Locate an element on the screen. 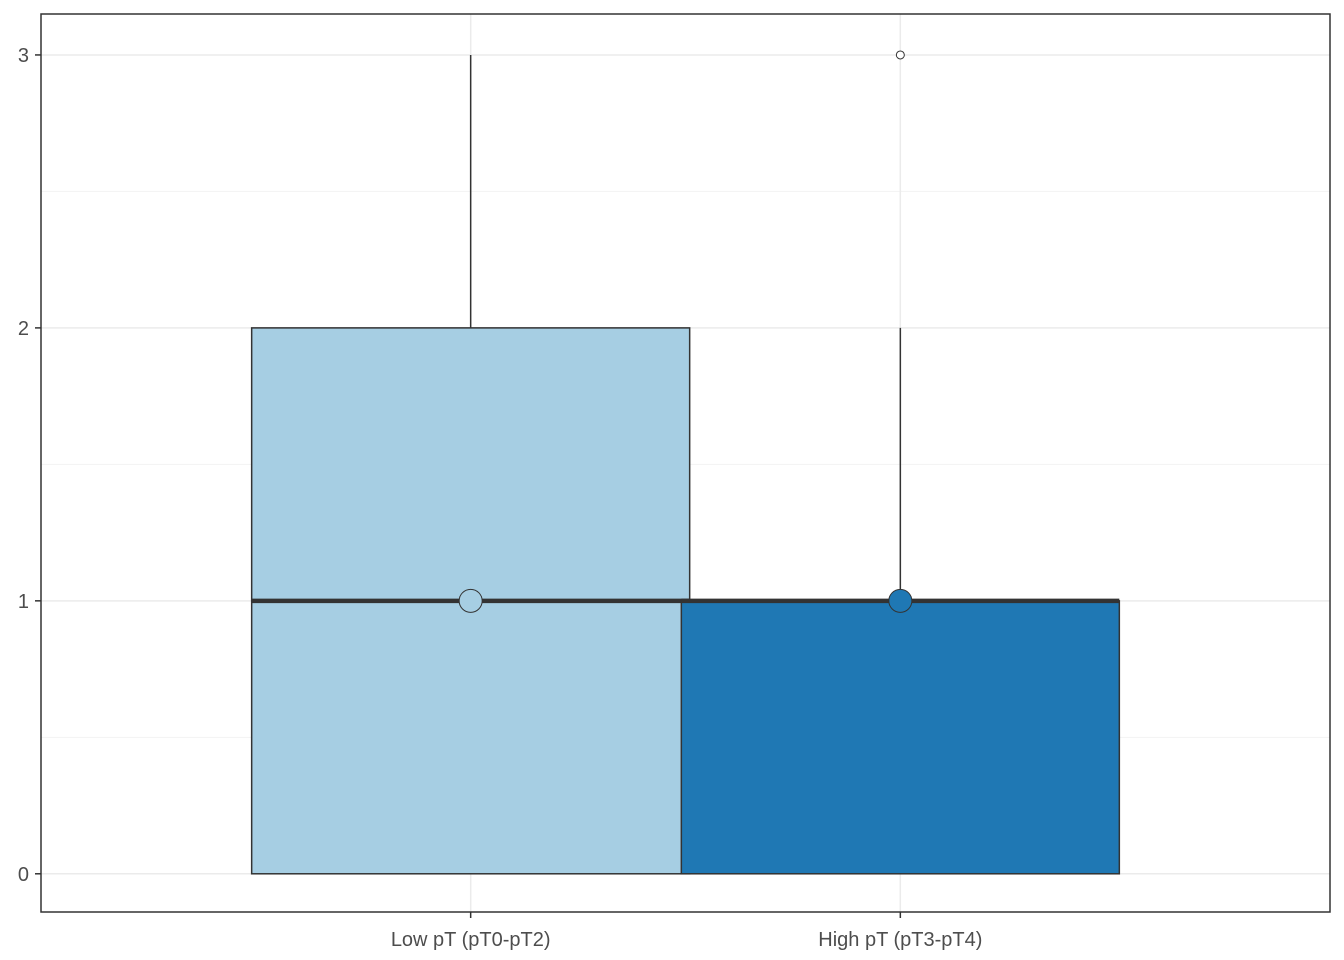 The height and width of the screenshot is (960, 1344). box-body is located at coordinates (900, 737).